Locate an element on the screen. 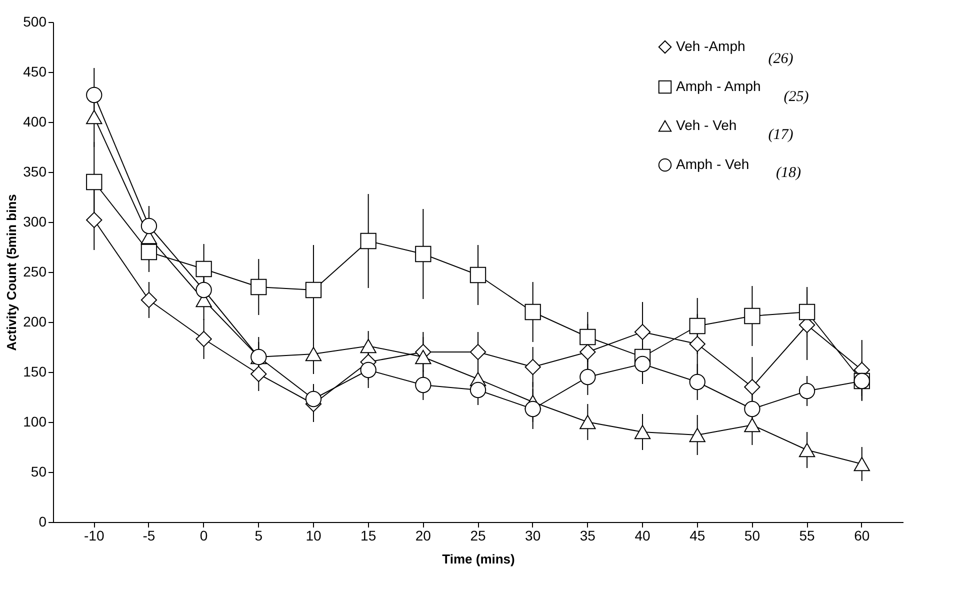 The height and width of the screenshot is (598, 959). y-tick-label: 200 is located at coordinates (35, 322).